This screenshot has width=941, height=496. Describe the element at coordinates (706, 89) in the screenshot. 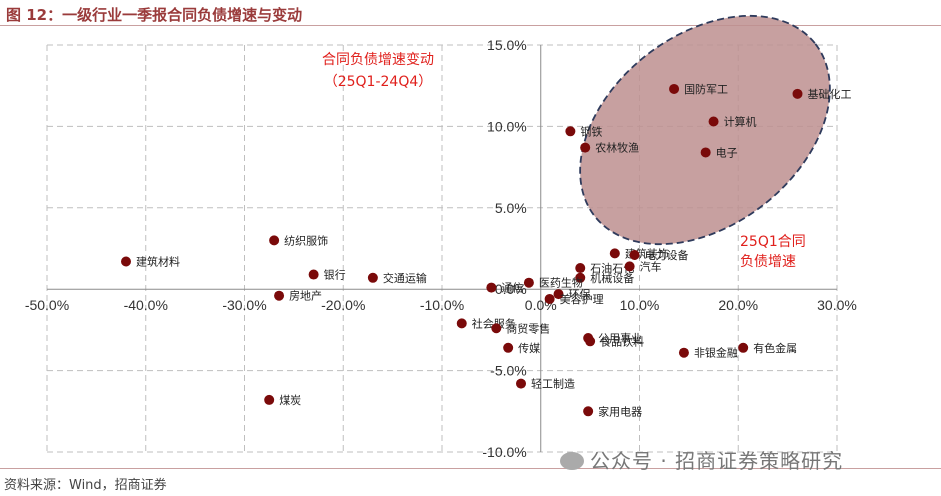

I see `point-label: 国防军工` at that location.